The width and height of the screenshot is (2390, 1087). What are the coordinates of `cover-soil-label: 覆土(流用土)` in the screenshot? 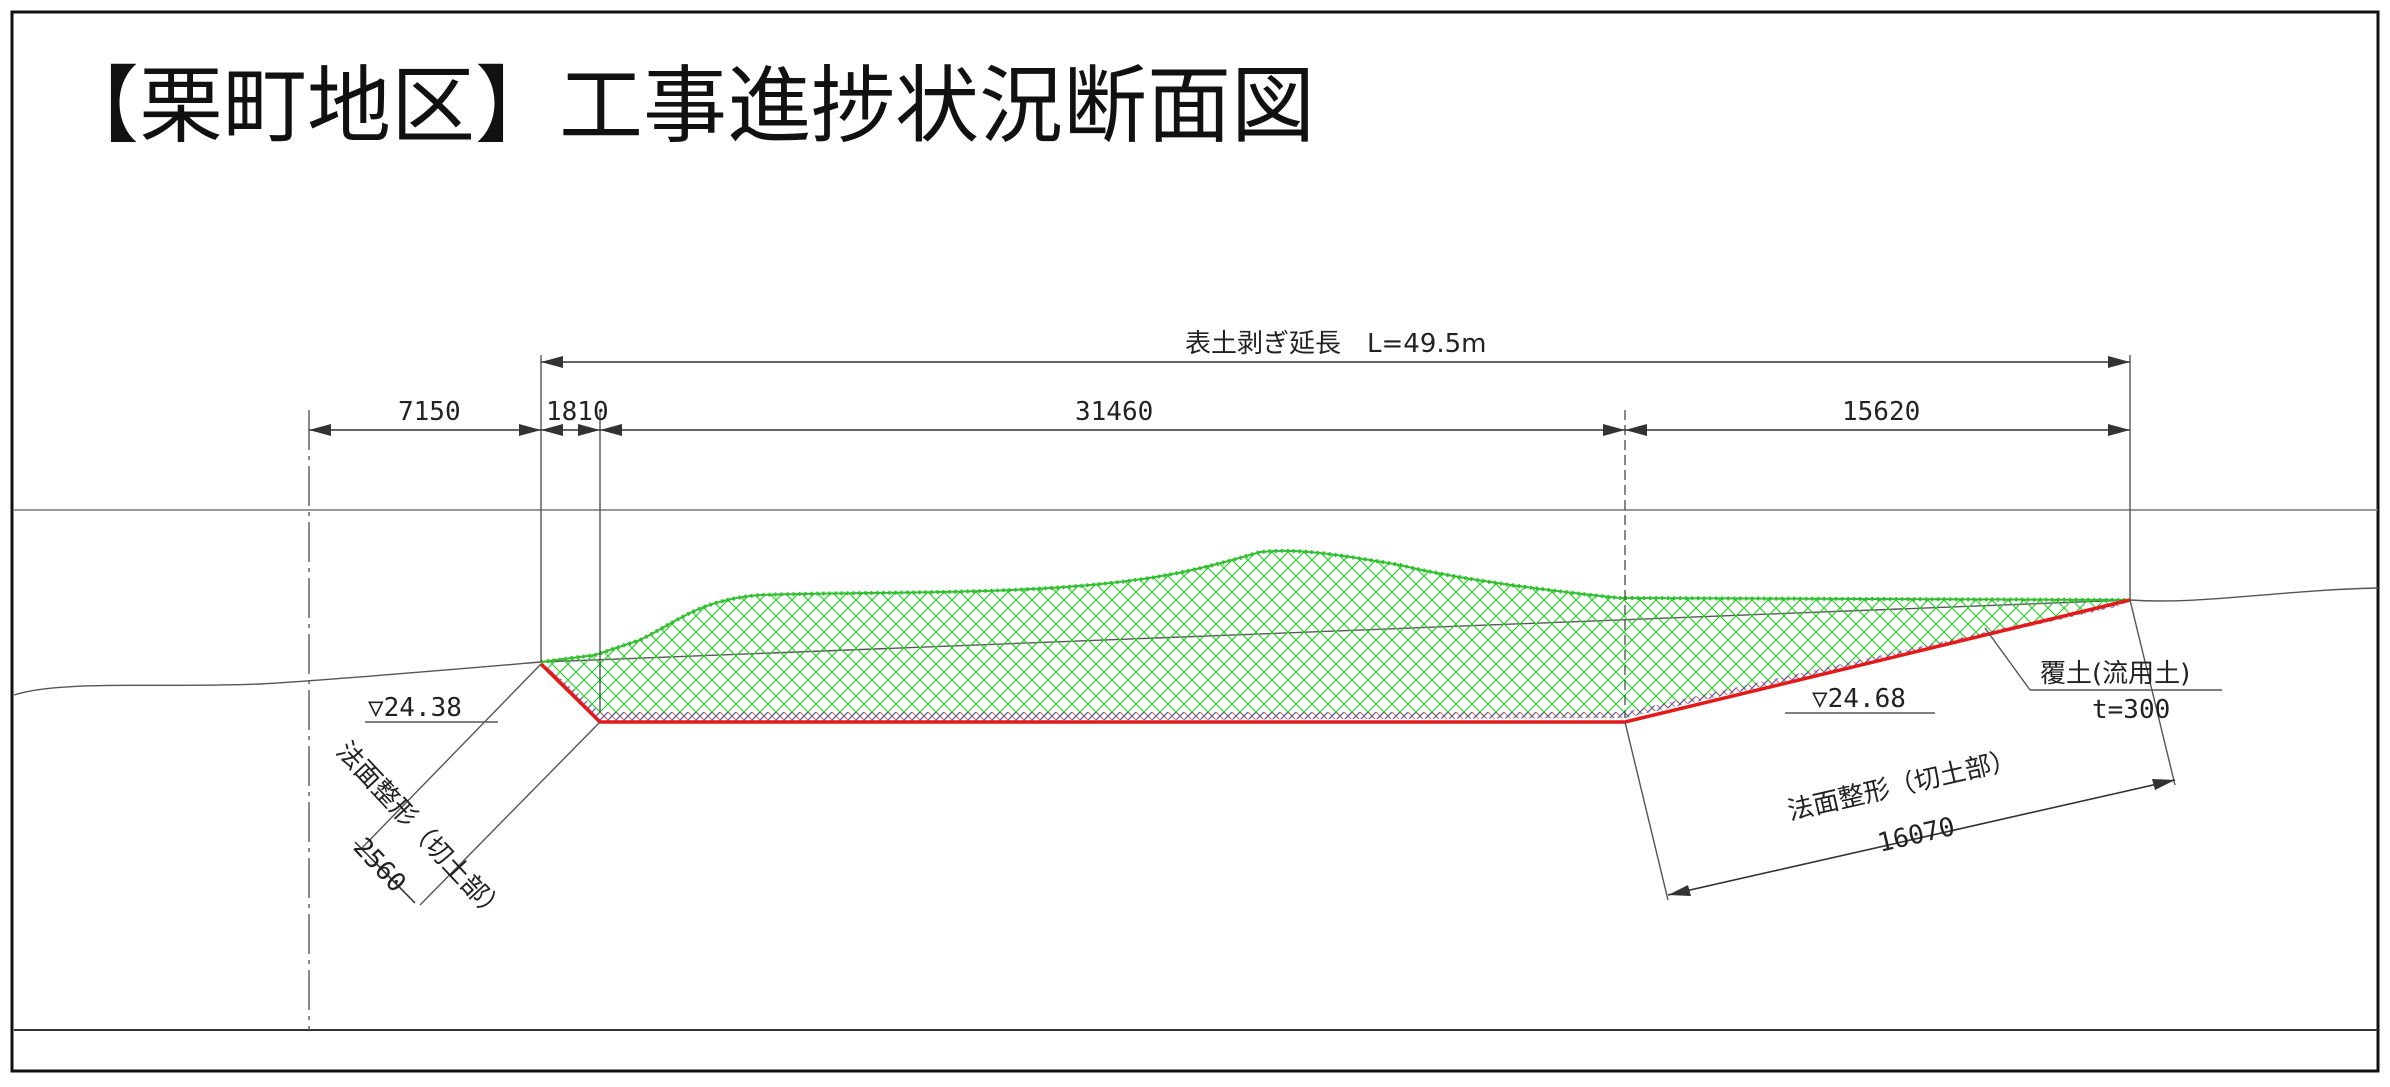 It's located at (2115, 674).